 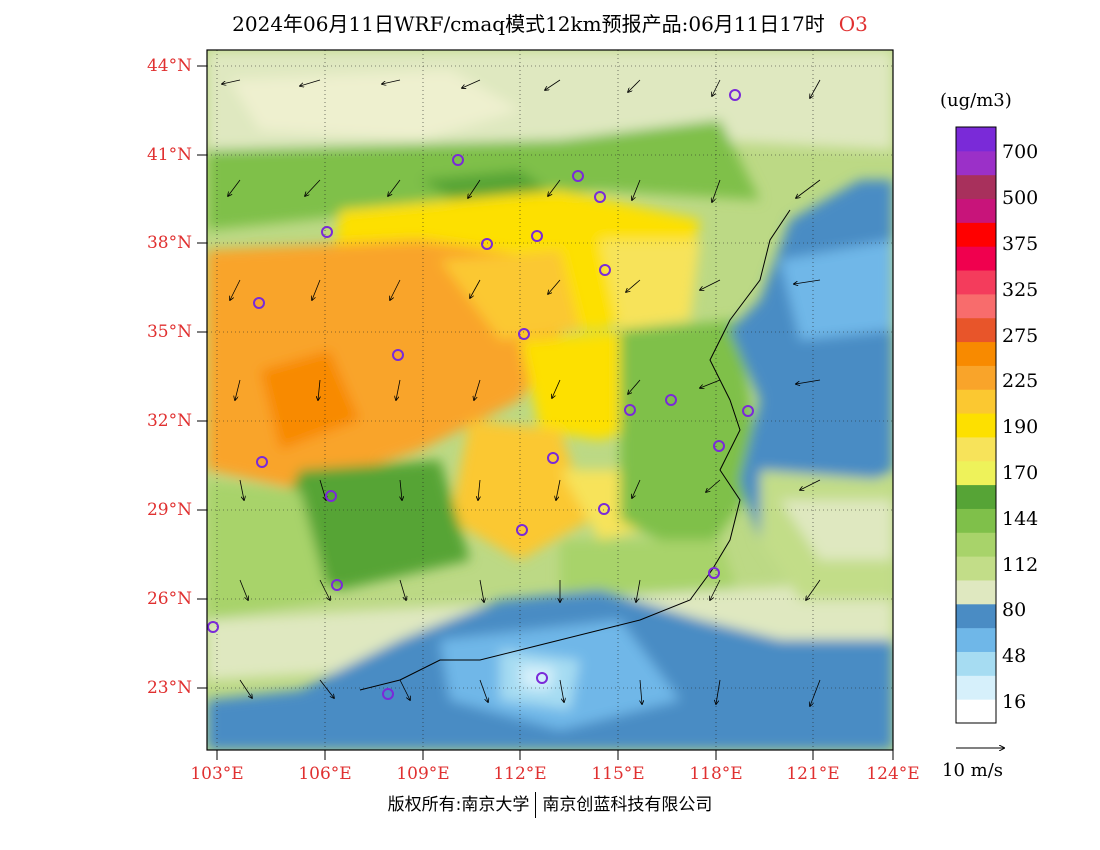 I want to click on lat-label: 44°N, so click(x=169, y=66).